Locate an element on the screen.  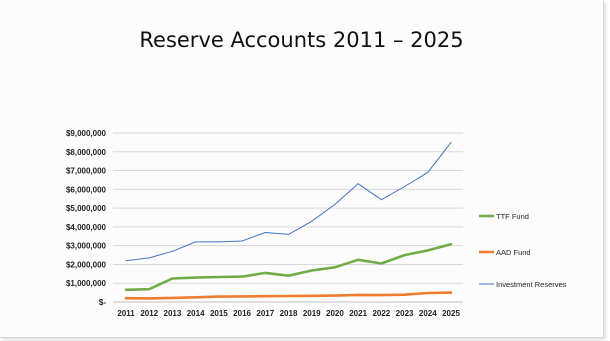
x-tick-label: 2015 is located at coordinates (219, 313).